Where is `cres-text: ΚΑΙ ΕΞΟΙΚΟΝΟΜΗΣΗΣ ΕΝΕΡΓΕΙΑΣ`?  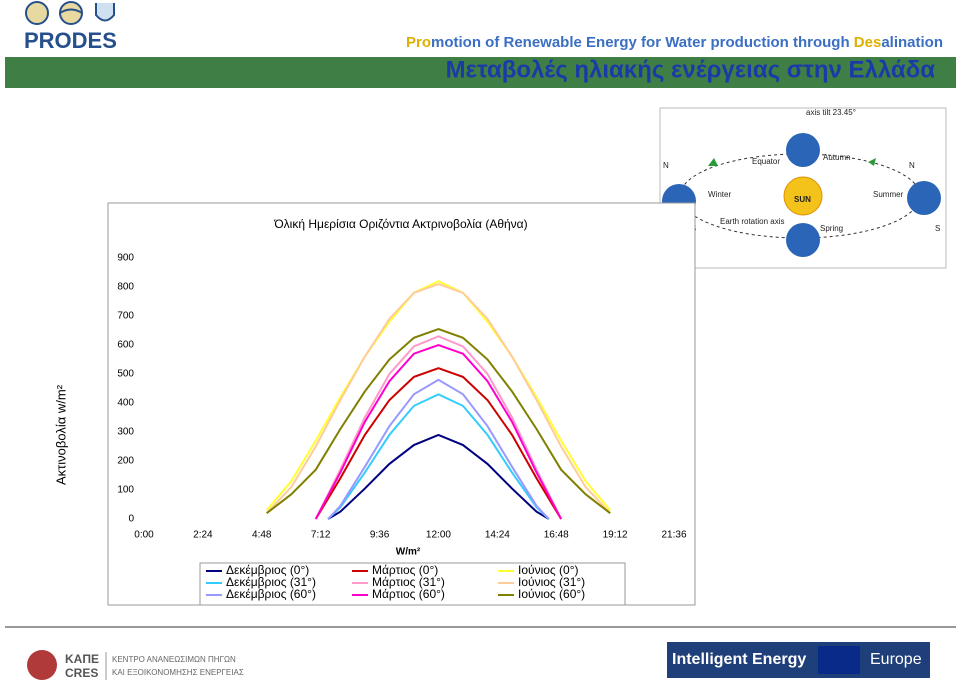 cres-text: ΚΑΙ ΕΞΟΙΚΟΝΟΜΗΣΗΣ ΕΝΕΡΓΕΙΑΣ is located at coordinates (178, 672).